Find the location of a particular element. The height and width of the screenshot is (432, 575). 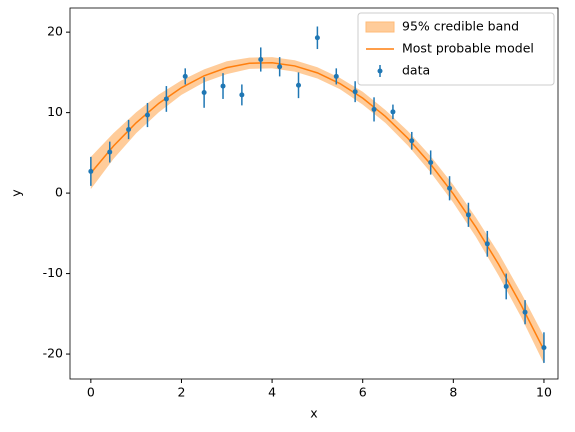

y-tick-label: 10 is located at coordinates (55, 111).